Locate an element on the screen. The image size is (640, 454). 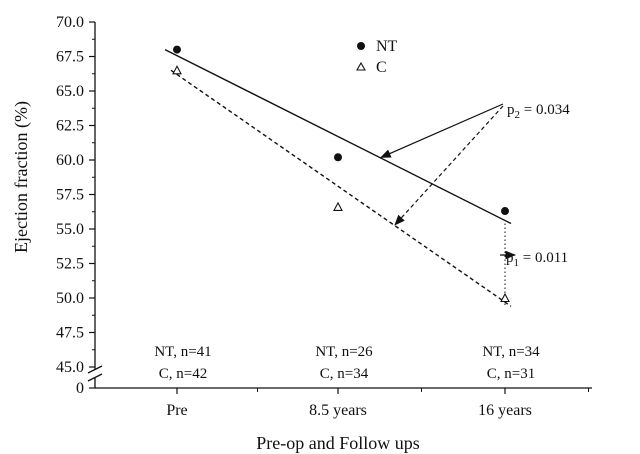
annotation-connectors is located at coordinates (448, 205).